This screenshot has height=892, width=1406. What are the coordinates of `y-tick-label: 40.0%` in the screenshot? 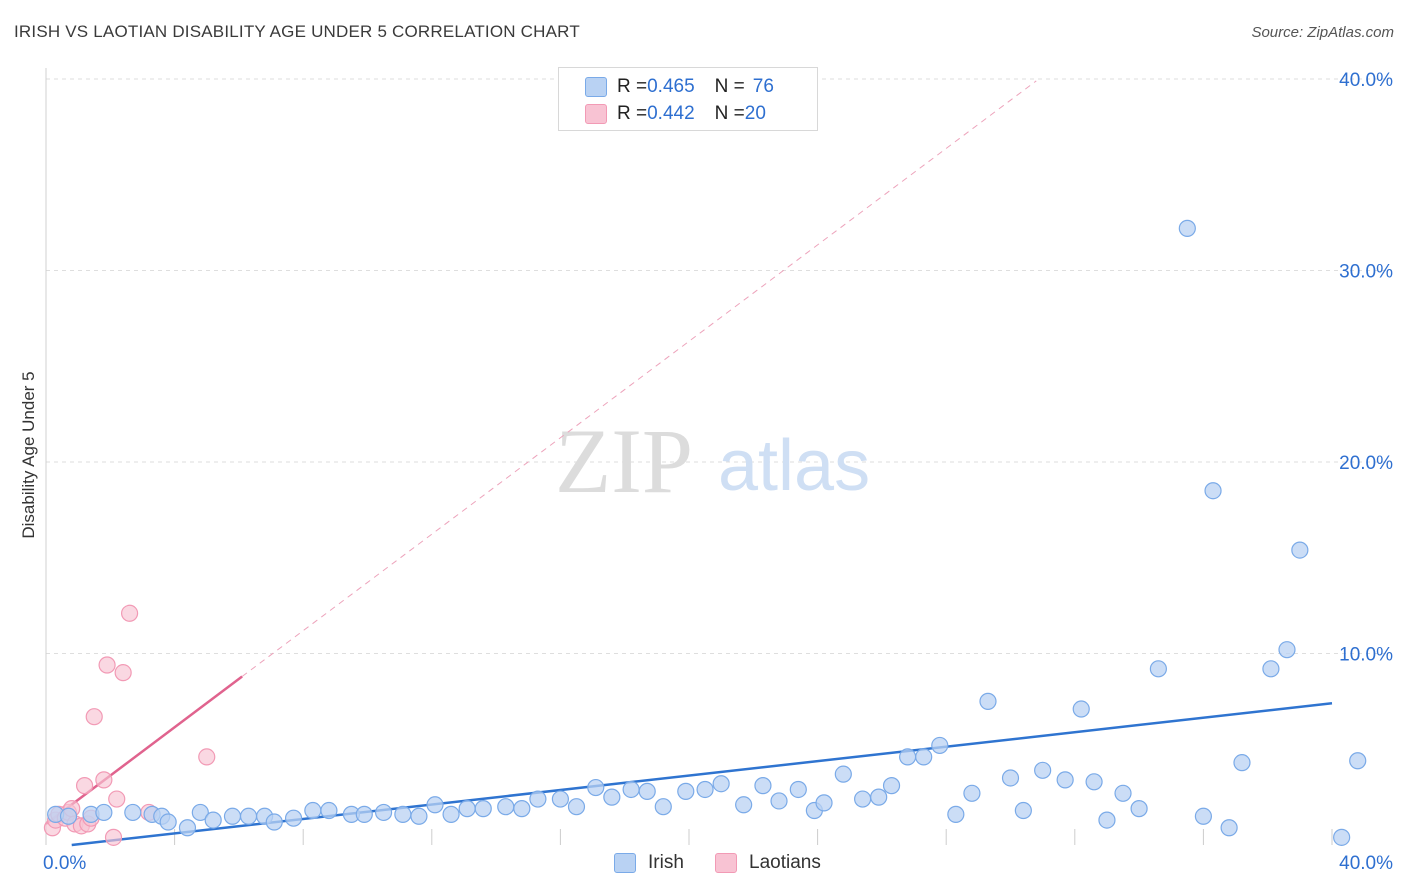 It's located at (1366, 80).